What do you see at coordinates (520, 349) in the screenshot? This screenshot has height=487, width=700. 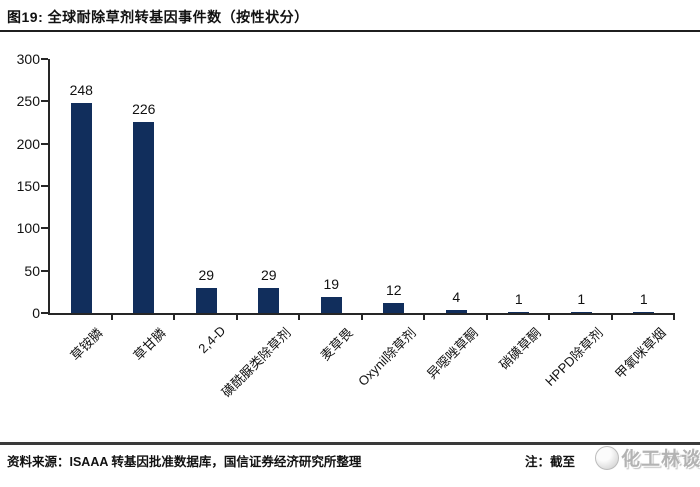 I see `x-axis-category-label: 硝磺草酮` at bounding box center [520, 349].